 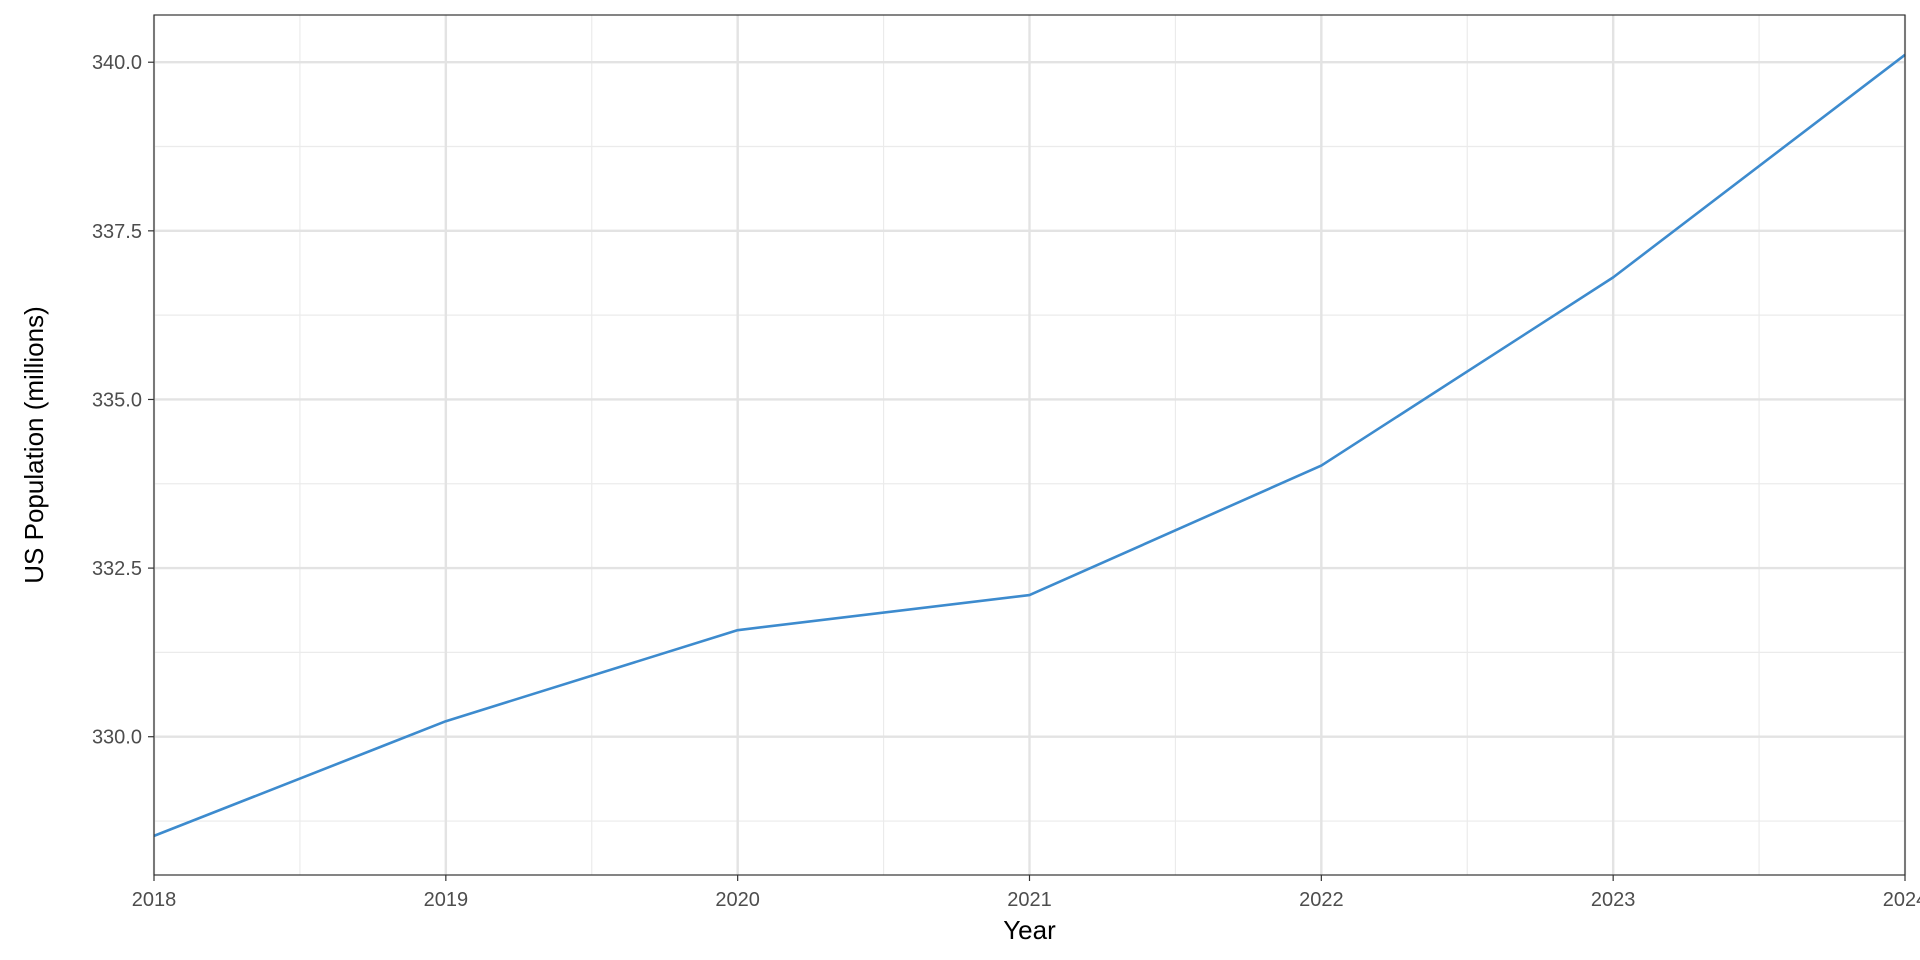 I want to click on x-tick-label: 2023, so click(x=1613, y=900).